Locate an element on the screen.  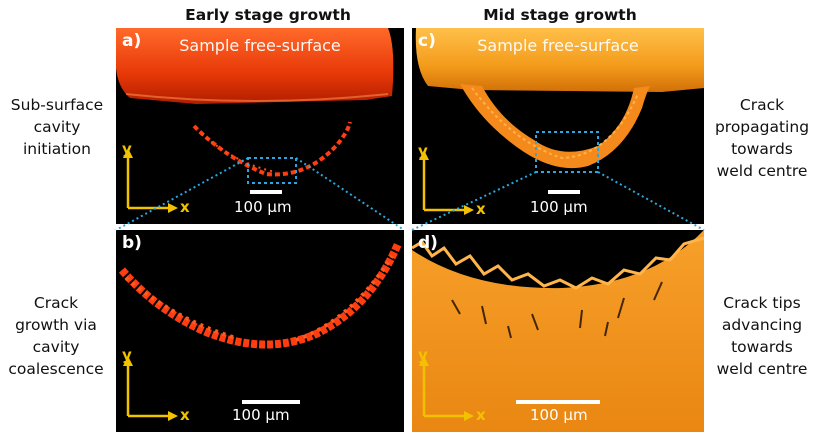
scale-text-d: 100 µm is located at coordinates (559, 415).